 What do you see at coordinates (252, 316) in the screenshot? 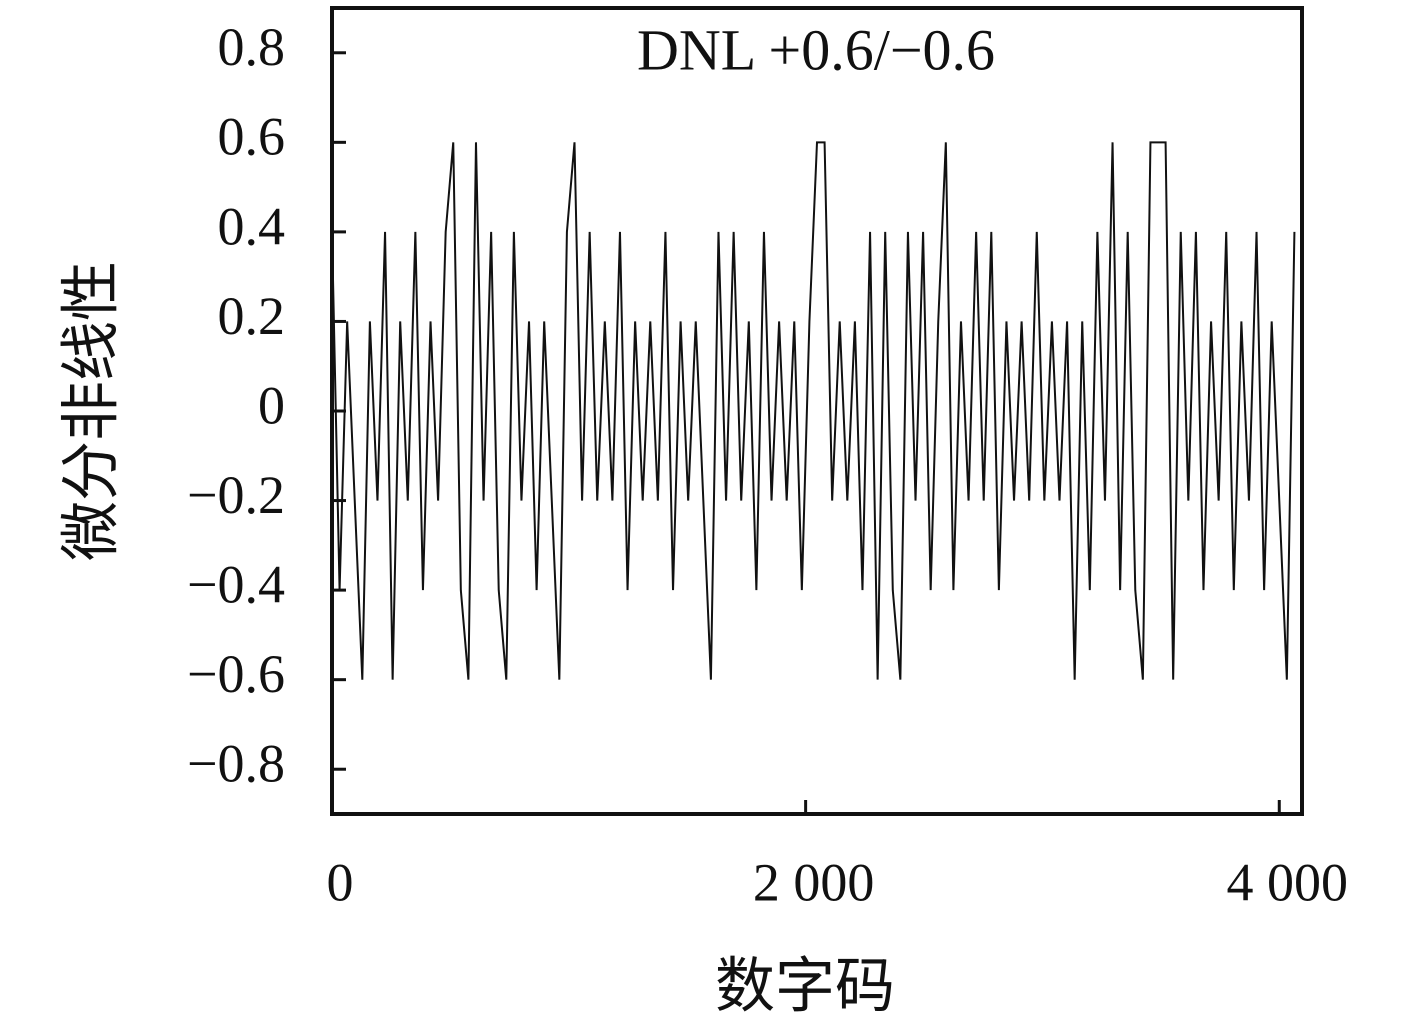
I see `y-tick-label: 0.2` at bounding box center [252, 316].